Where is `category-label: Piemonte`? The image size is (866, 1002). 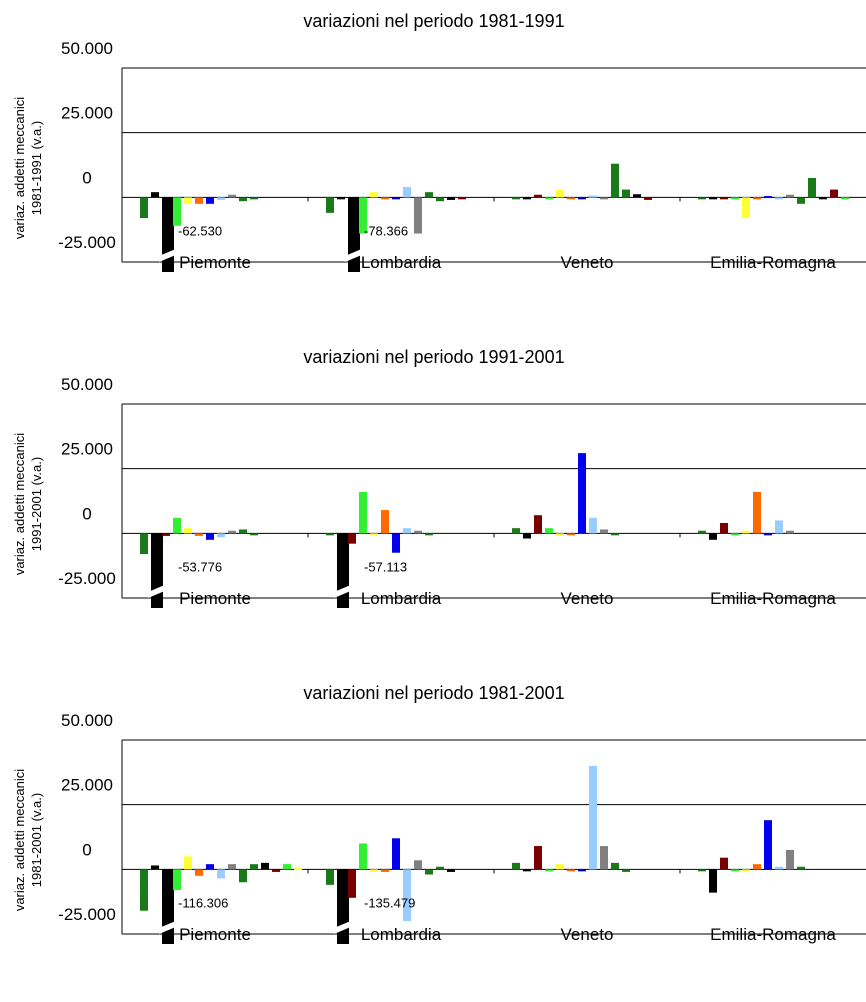 category-label: Piemonte is located at coordinates (215, 262).